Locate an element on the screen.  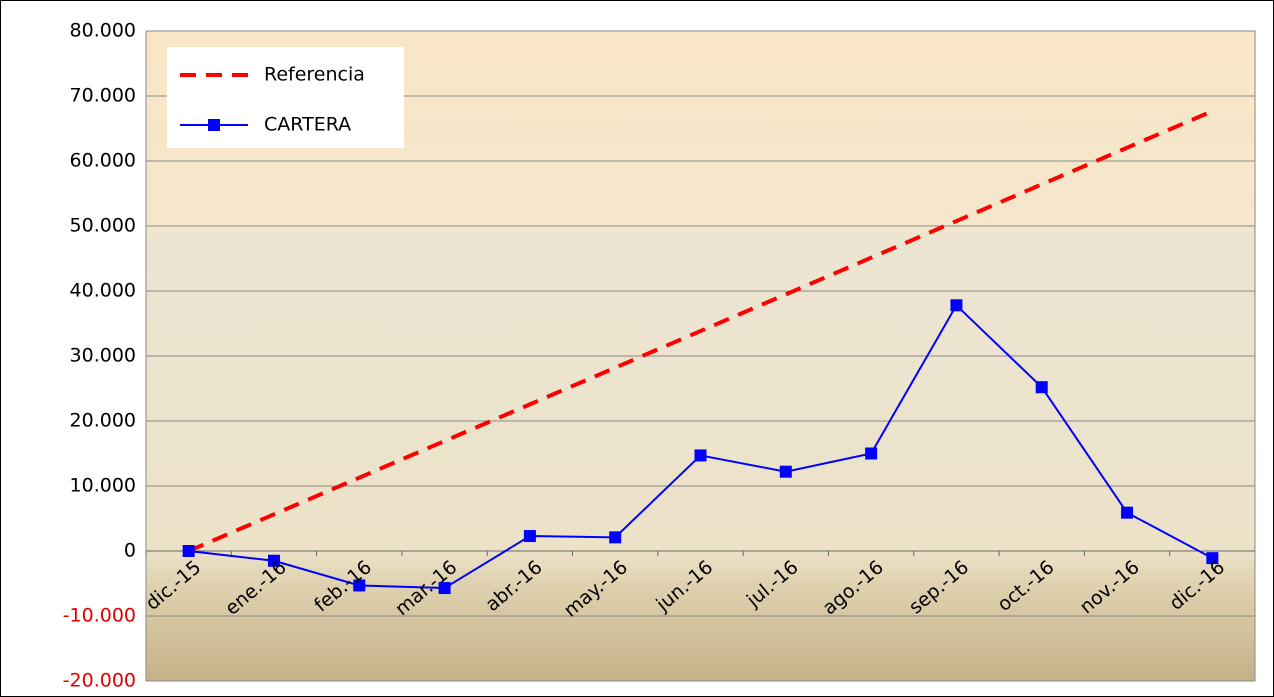
y-tick-label: -20.000 is located at coordinates (99, 681).